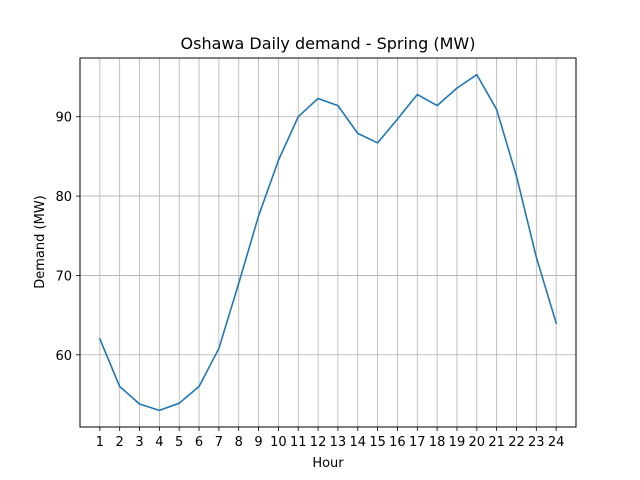 The width and height of the screenshot is (640, 480). Describe the element at coordinates (298, 442) in the screenshot. I see `x-tick-label: 11` at that location.